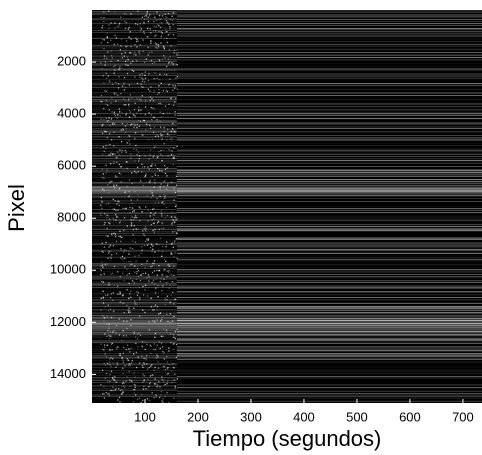 Image resolution: width=482 pixels, height=455 pixels. What do you see at coordinates (198, 416) in the screenshot?
I see `x-tick-label: 200` at bounding box center [198, 416].